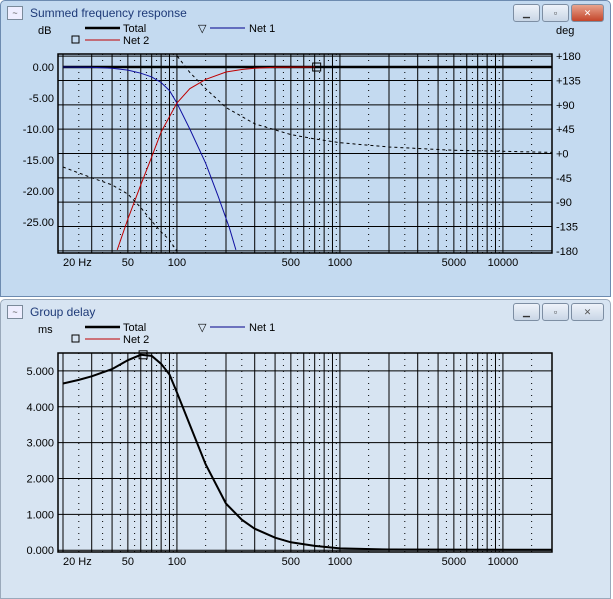  What do you see at coordinates (38, 223) in the screenshot?
I see `y-tick-label: -25.00` at bounding box center [38, 223].